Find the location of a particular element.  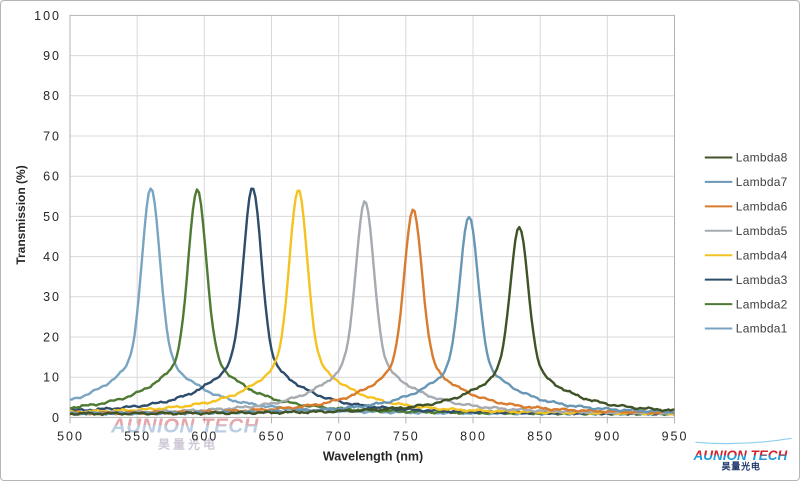

svg-text: 550 is located at coordinates (137, 436).